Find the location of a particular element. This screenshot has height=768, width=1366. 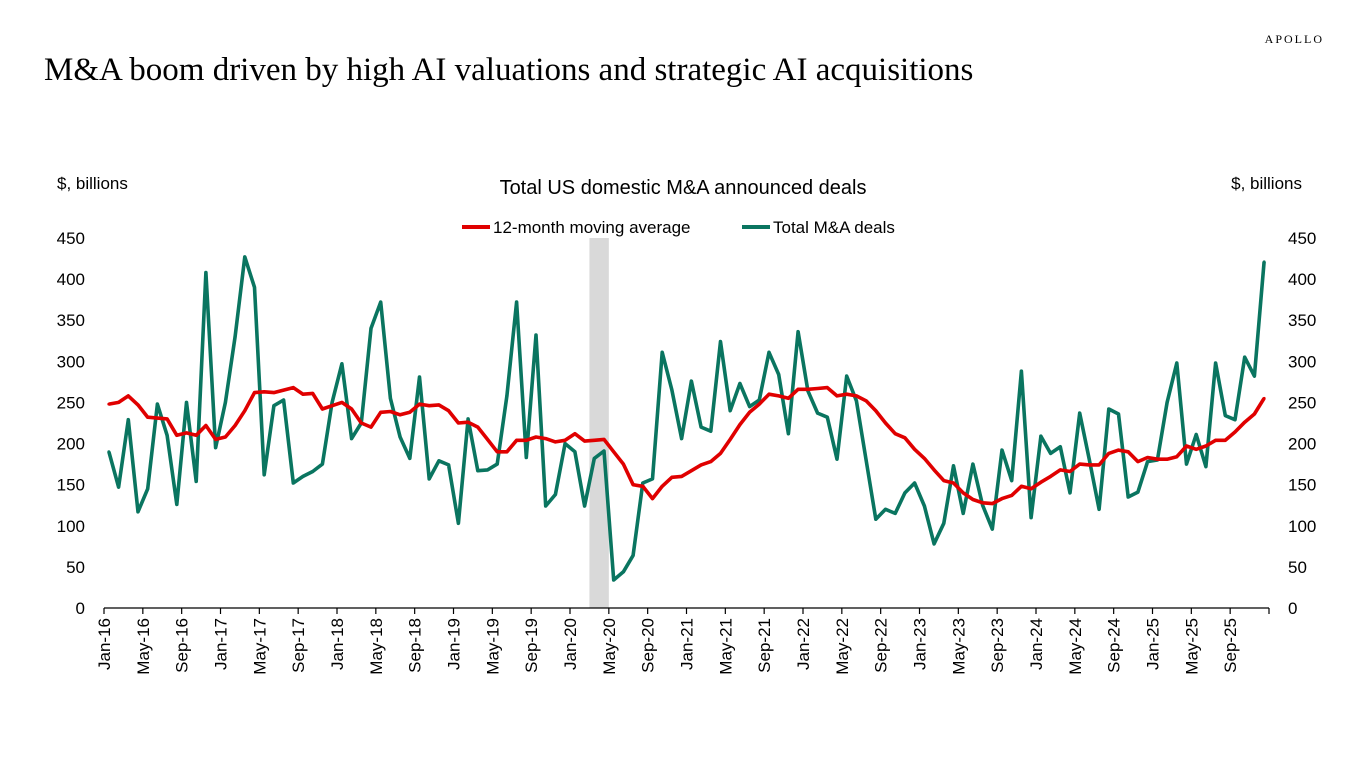

x-tick-label: May-19 is located at coordinates (492, 646).